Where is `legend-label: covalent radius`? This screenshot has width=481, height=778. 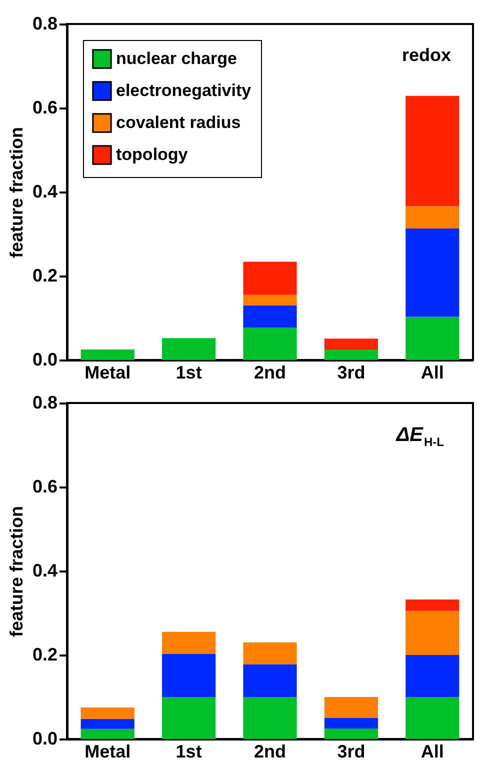
legend-label: covalent radius is located at coordinates (178, 122).